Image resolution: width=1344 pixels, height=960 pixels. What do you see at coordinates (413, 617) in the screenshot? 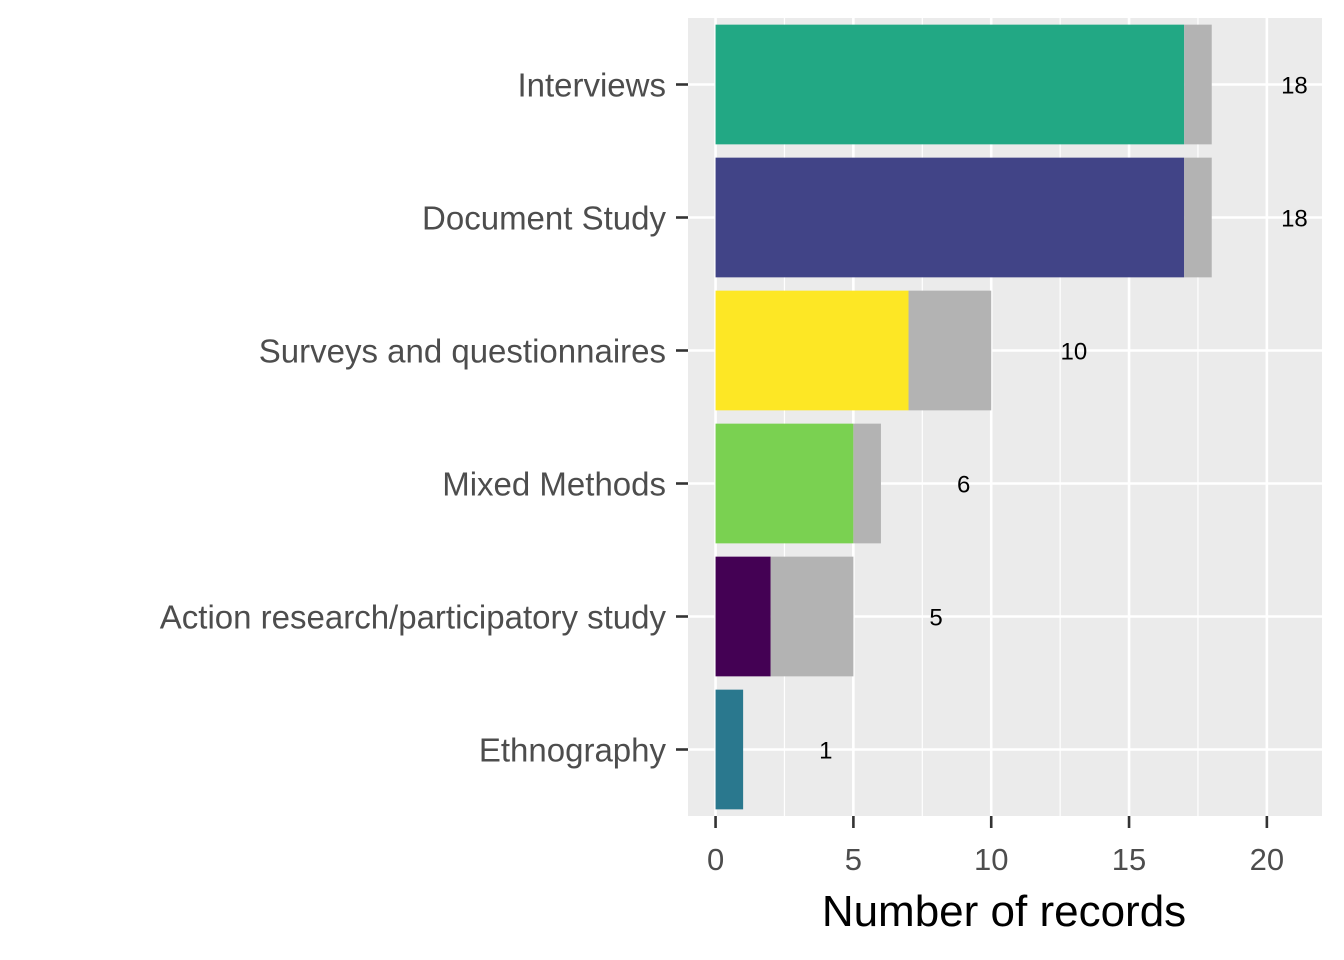
I see `category-label: Action research/participatory study` at bounding box center [413, 617].